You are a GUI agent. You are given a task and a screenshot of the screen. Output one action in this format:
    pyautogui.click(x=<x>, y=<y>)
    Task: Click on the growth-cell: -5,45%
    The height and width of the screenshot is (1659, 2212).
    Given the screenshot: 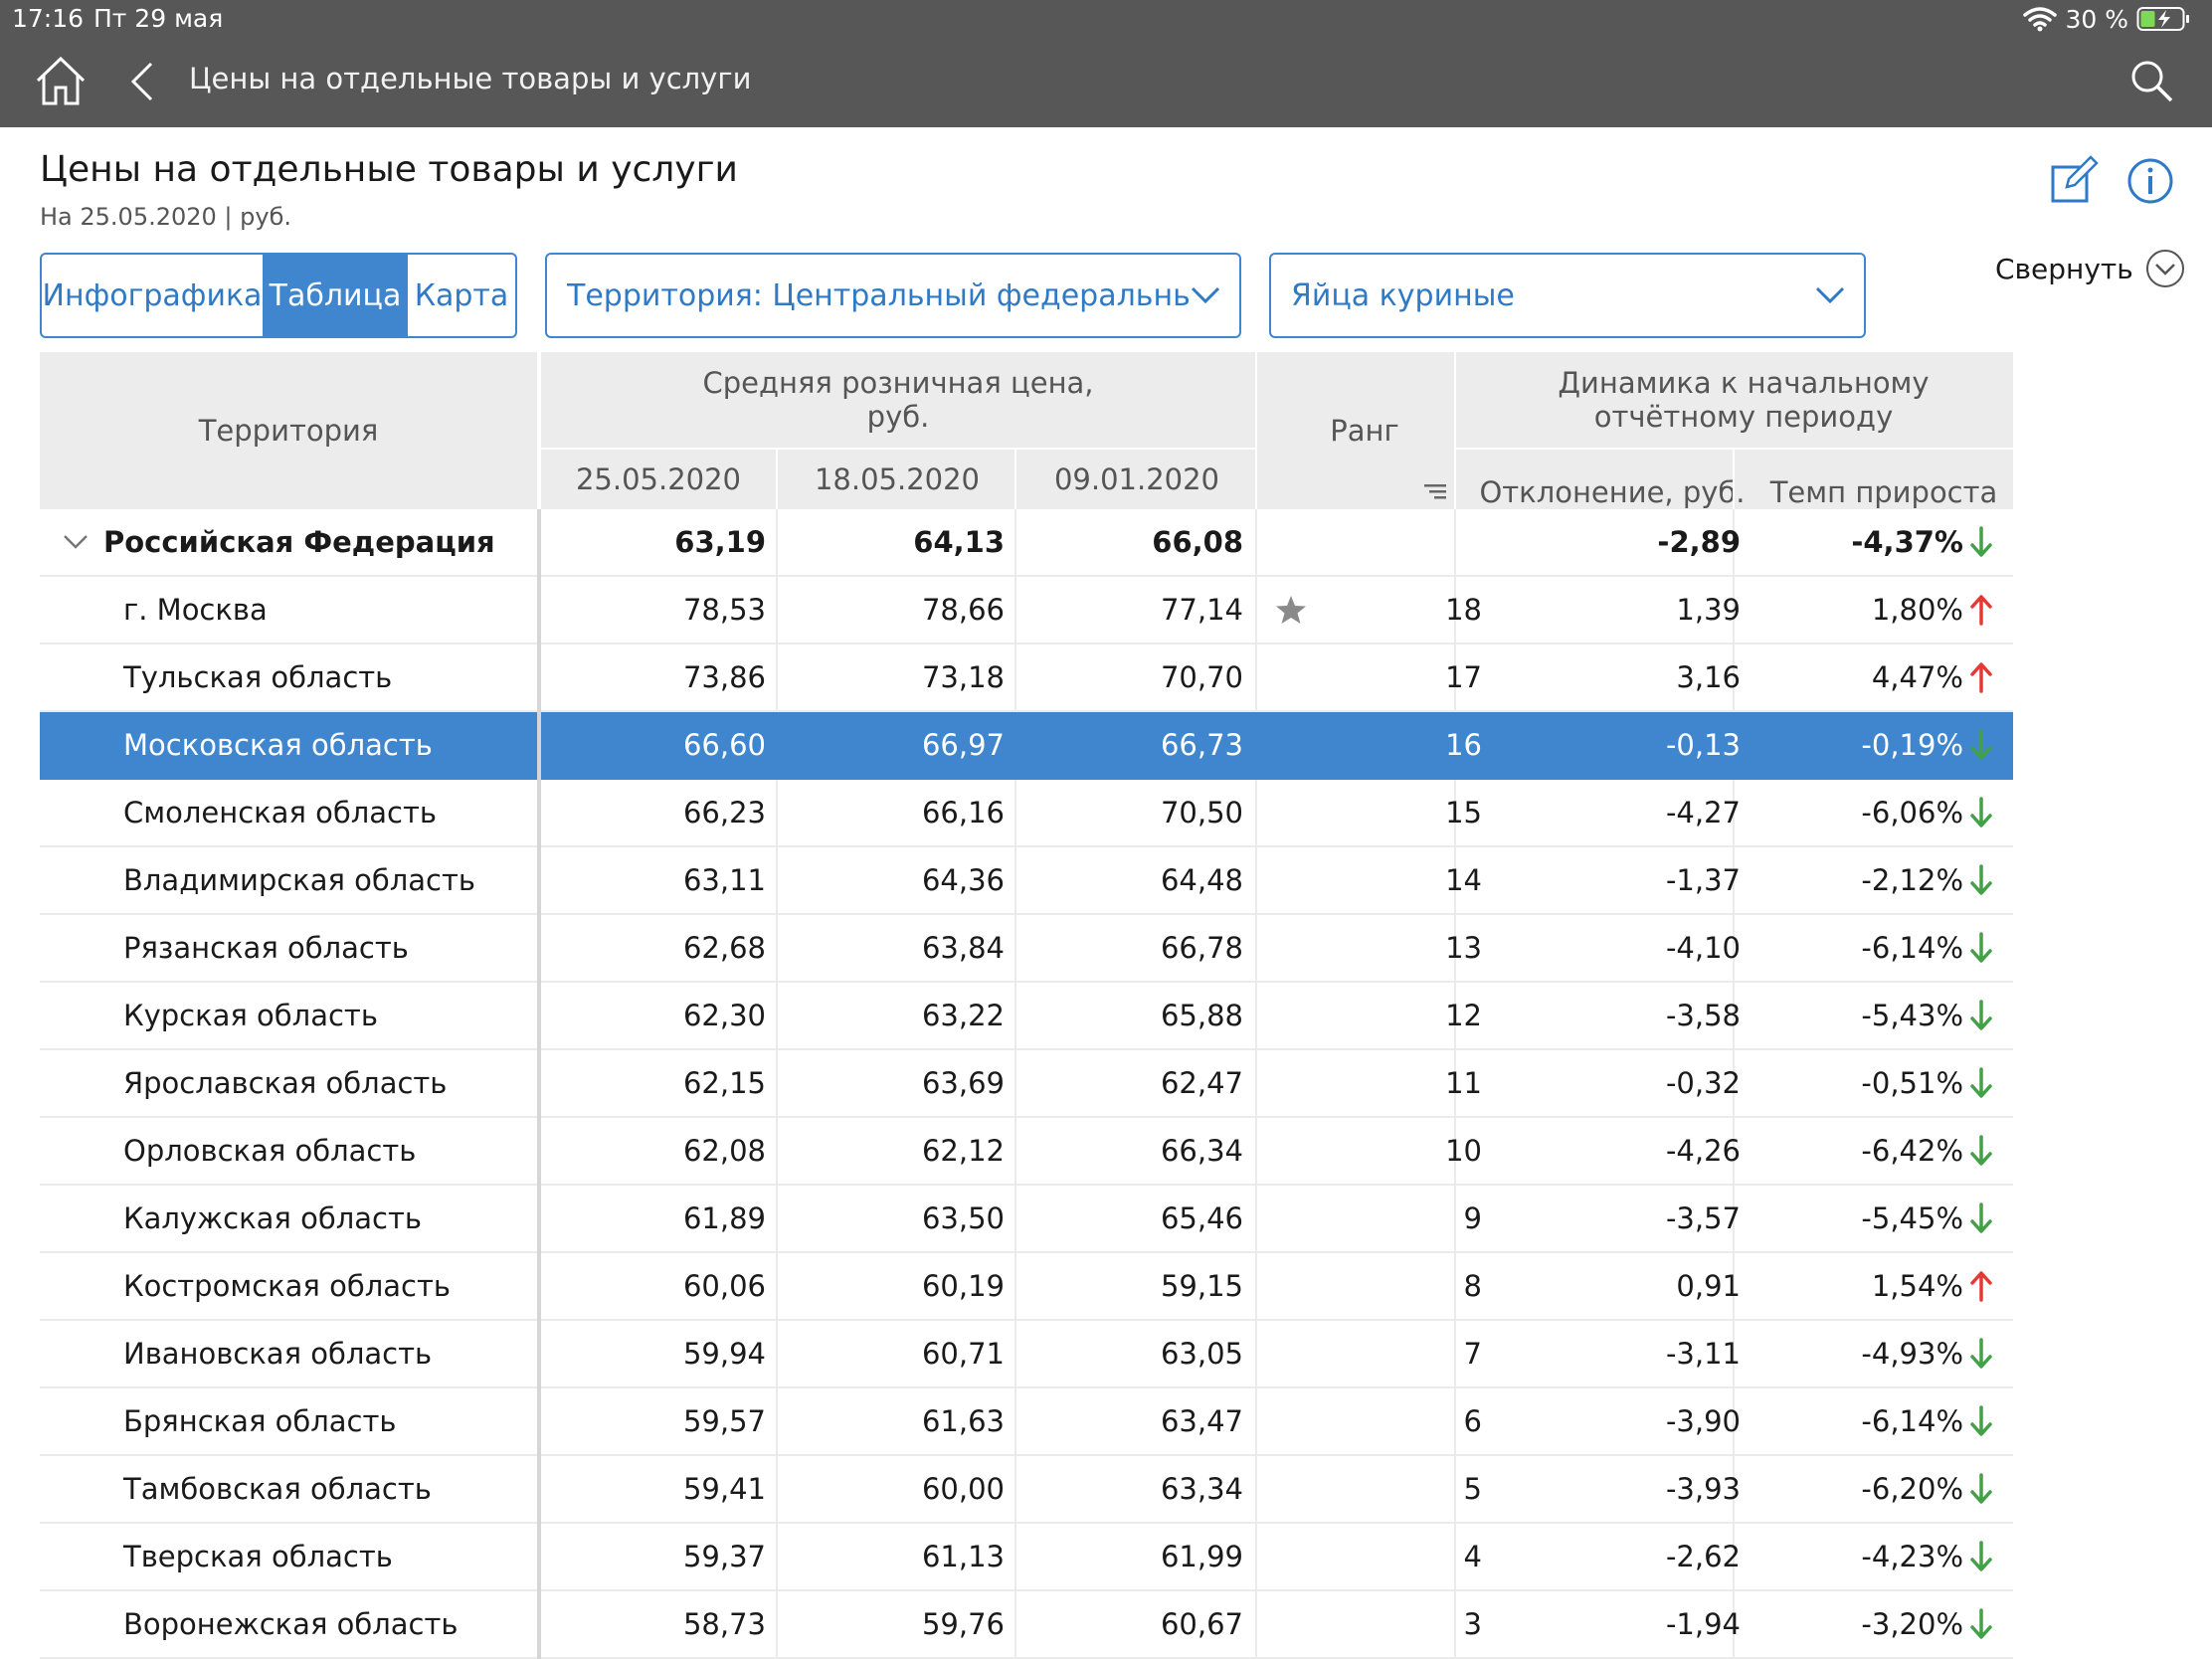 What is the action you would take?
    pyautogui.click(x=1873, y=1218)
    